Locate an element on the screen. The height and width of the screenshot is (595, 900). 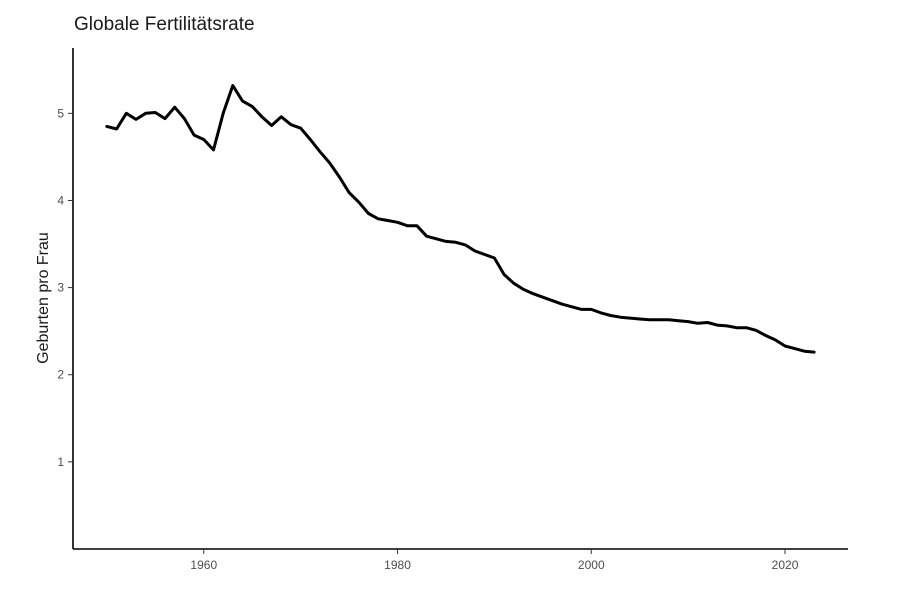
y-axis-title: Geburten pro Frau is located at coordinates (43, 298).